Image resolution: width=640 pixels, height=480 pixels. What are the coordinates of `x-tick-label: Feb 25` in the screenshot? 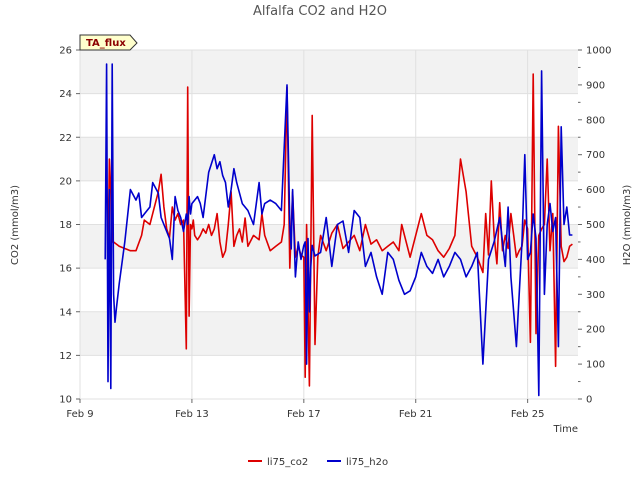 It's located at (528, 414).